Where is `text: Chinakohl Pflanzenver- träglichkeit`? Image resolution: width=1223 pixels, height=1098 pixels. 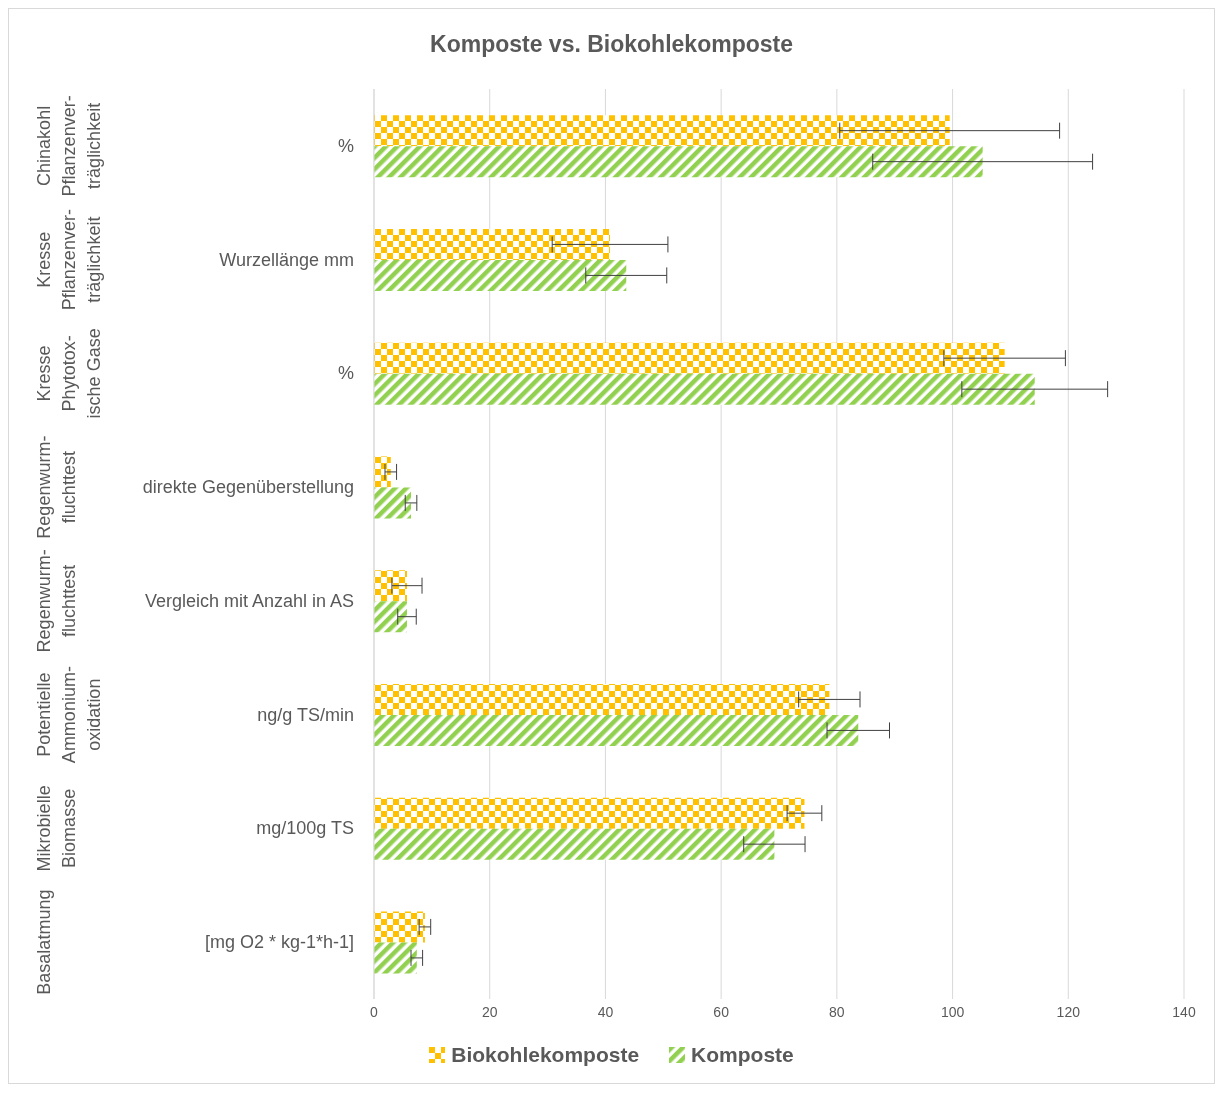
text: Chinakohl Pflanzenver- träglichkeit is located at coordinates (69, 146).